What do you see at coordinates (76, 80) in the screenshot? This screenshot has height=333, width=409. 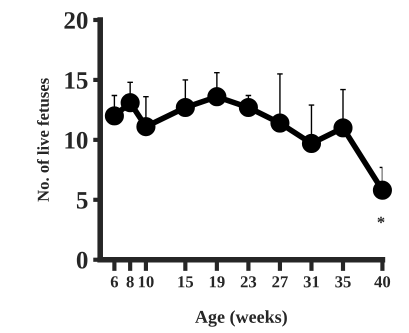 I see `y-tick-label: 15` at bounding box center [76, 80].